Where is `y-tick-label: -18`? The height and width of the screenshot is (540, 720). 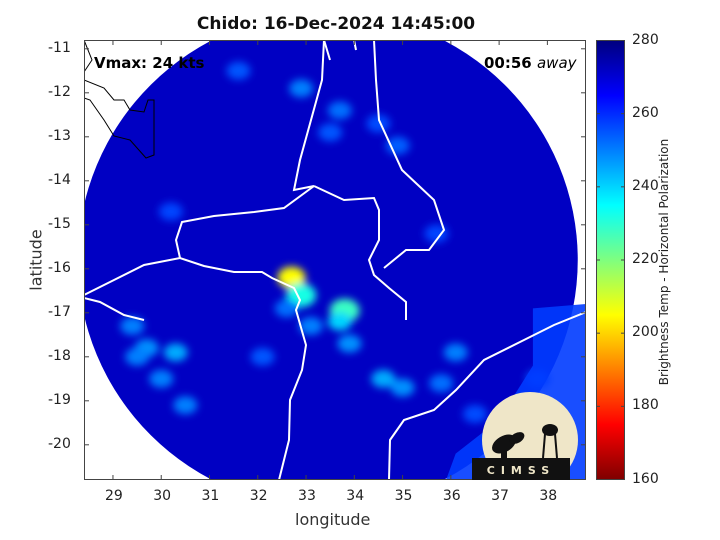 y-tick-label: -18 is located at coordinates (59, 355).